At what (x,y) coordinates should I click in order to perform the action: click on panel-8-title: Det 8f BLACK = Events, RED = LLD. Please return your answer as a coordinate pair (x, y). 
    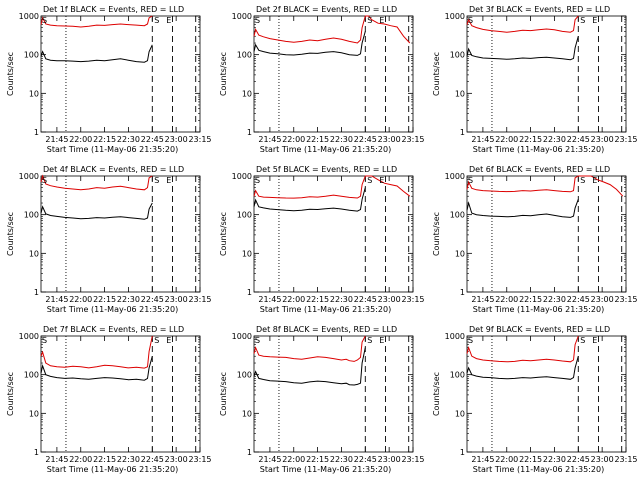
    Looking at the image, I should click on (326, 329).